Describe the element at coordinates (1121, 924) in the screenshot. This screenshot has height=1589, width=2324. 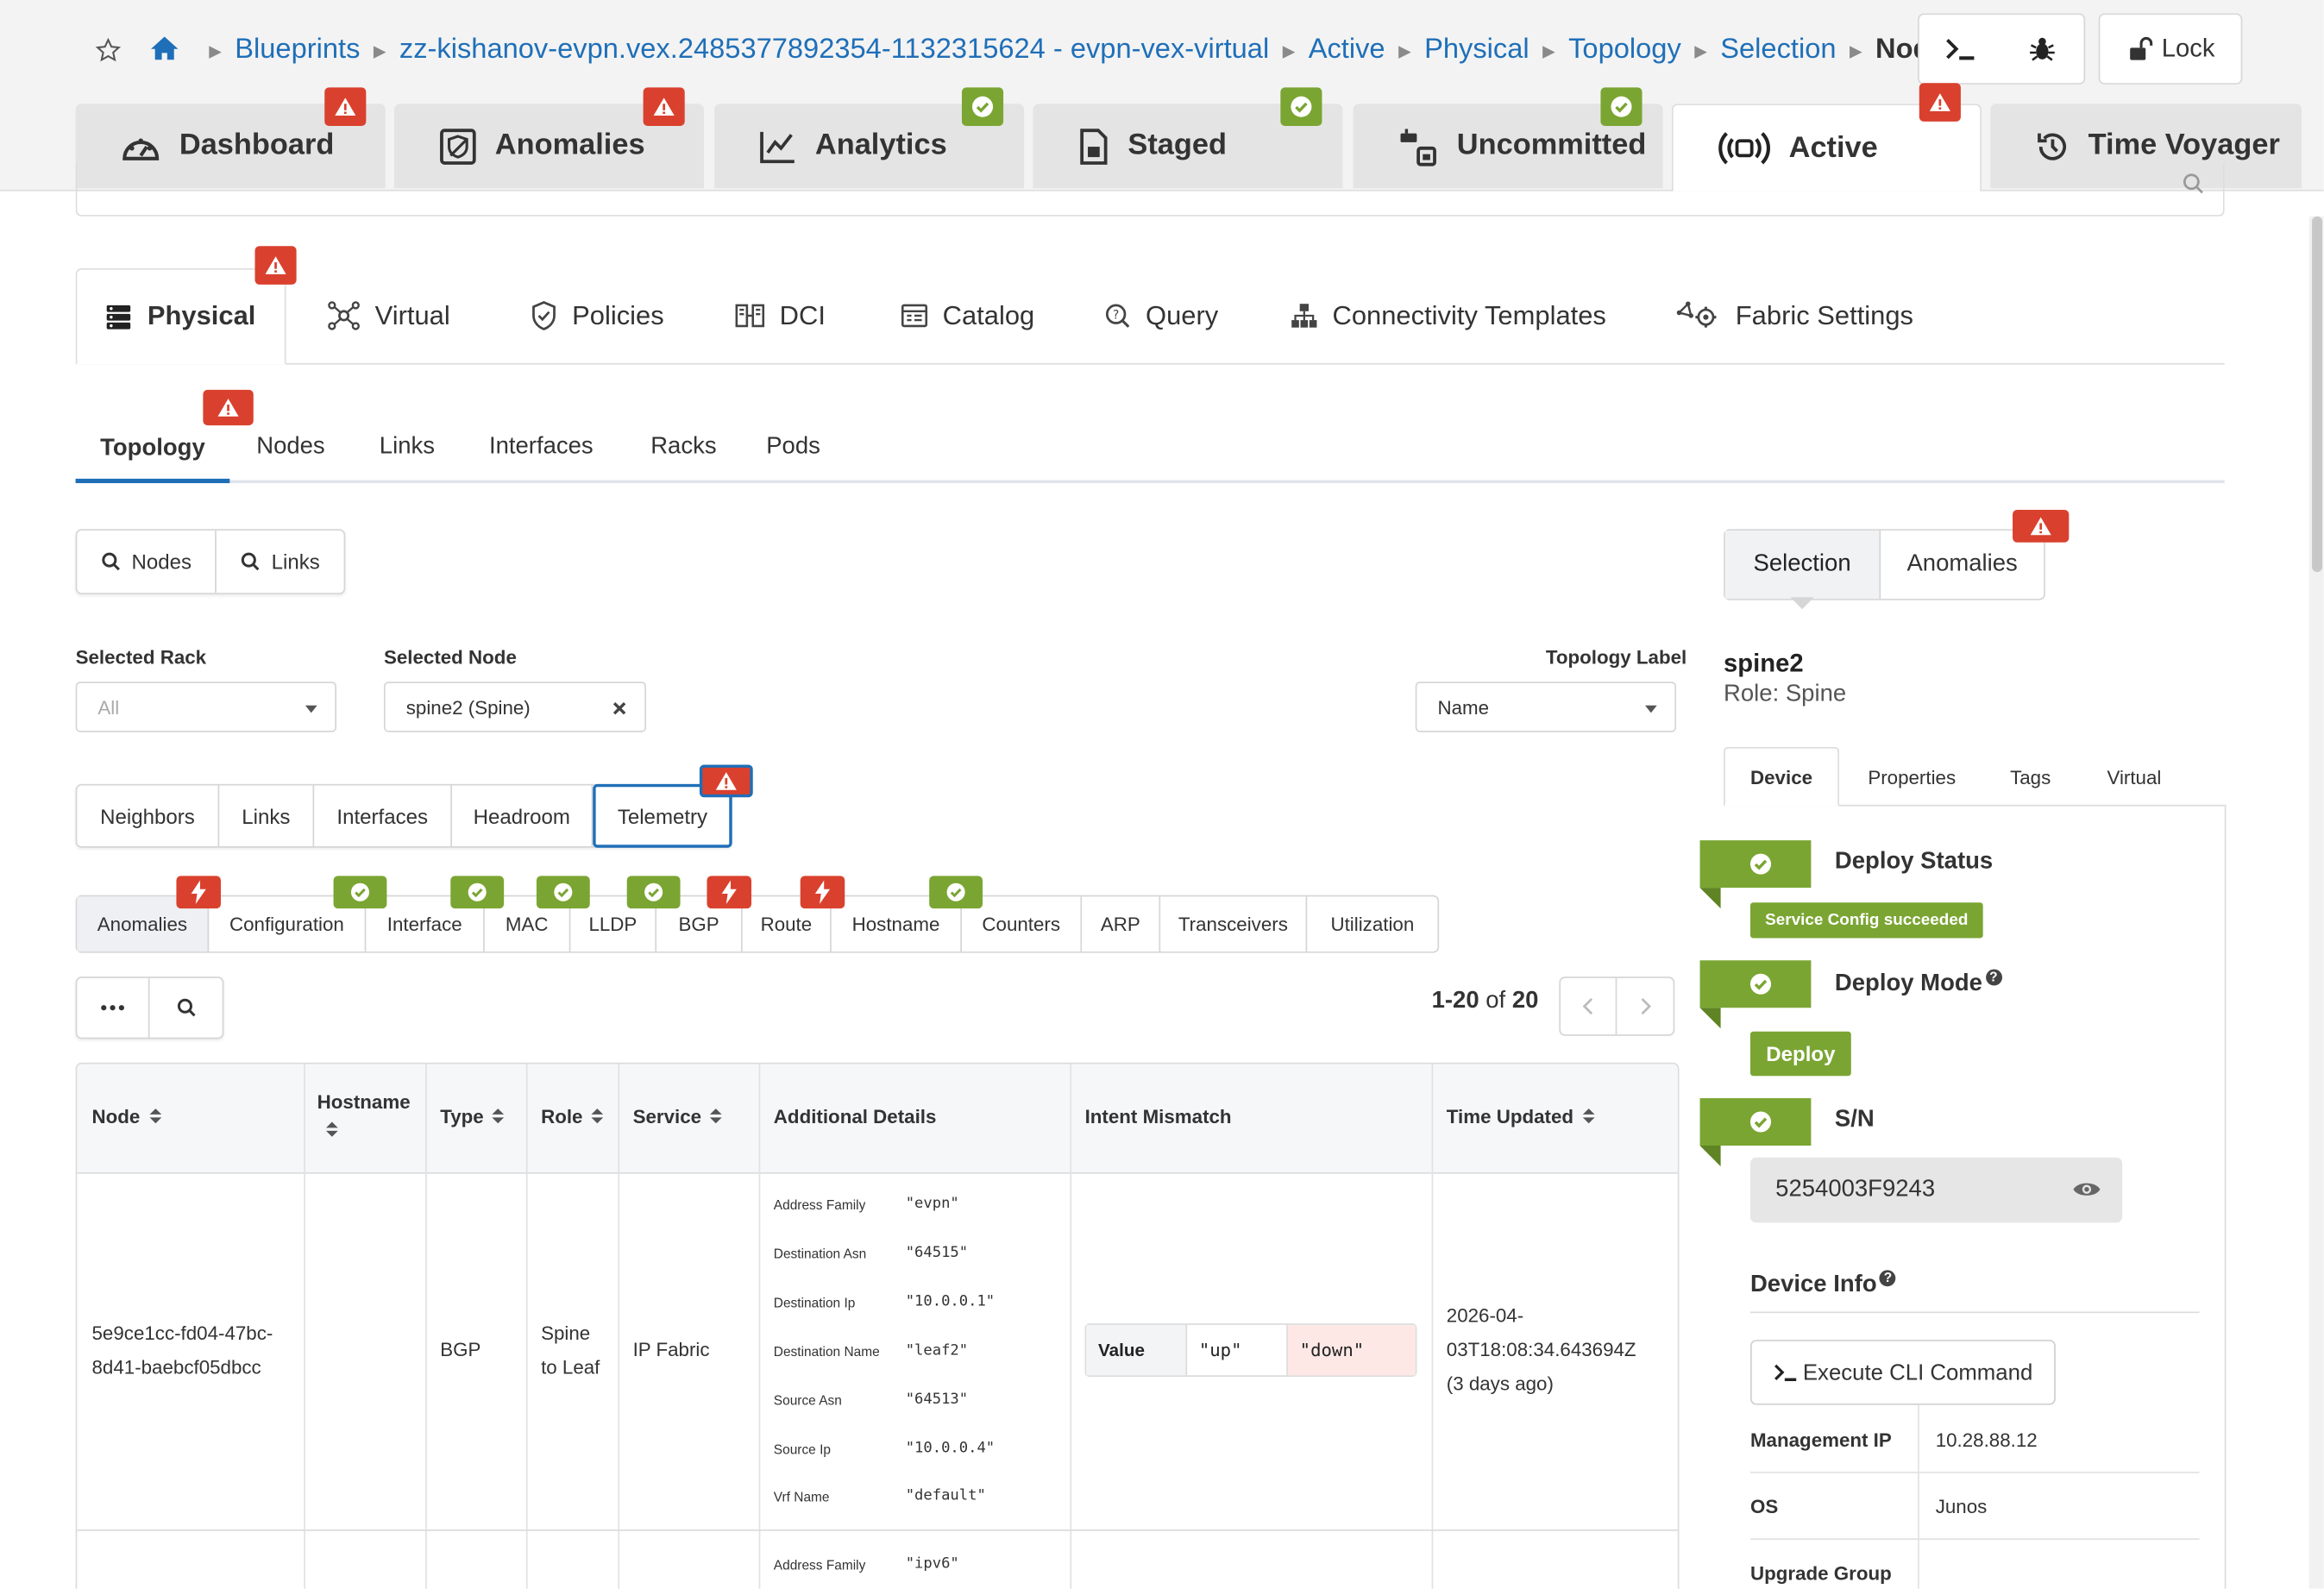
I see `tab-telemetry-arp: ARP` at that location.